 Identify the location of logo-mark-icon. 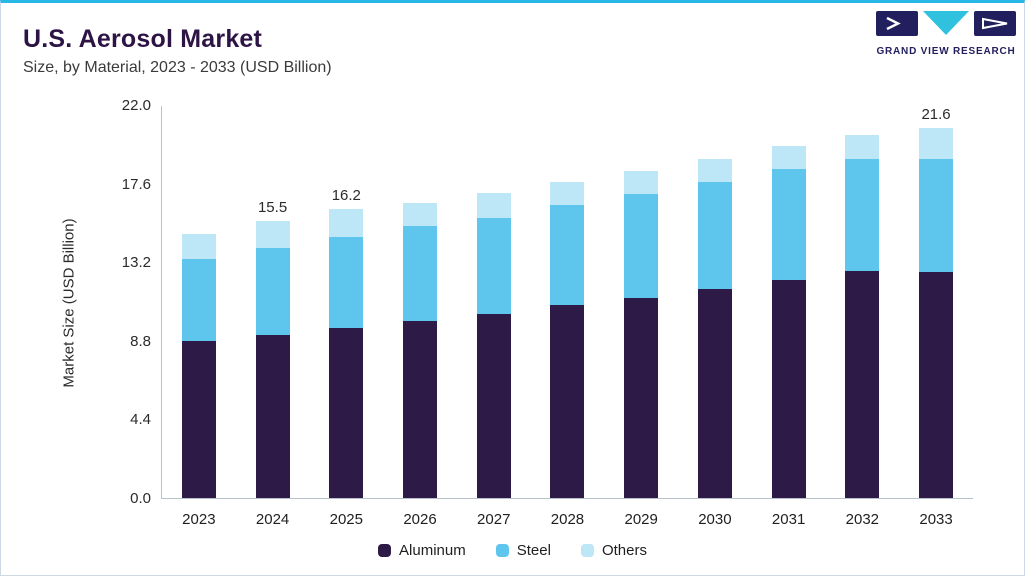
(946, 23).